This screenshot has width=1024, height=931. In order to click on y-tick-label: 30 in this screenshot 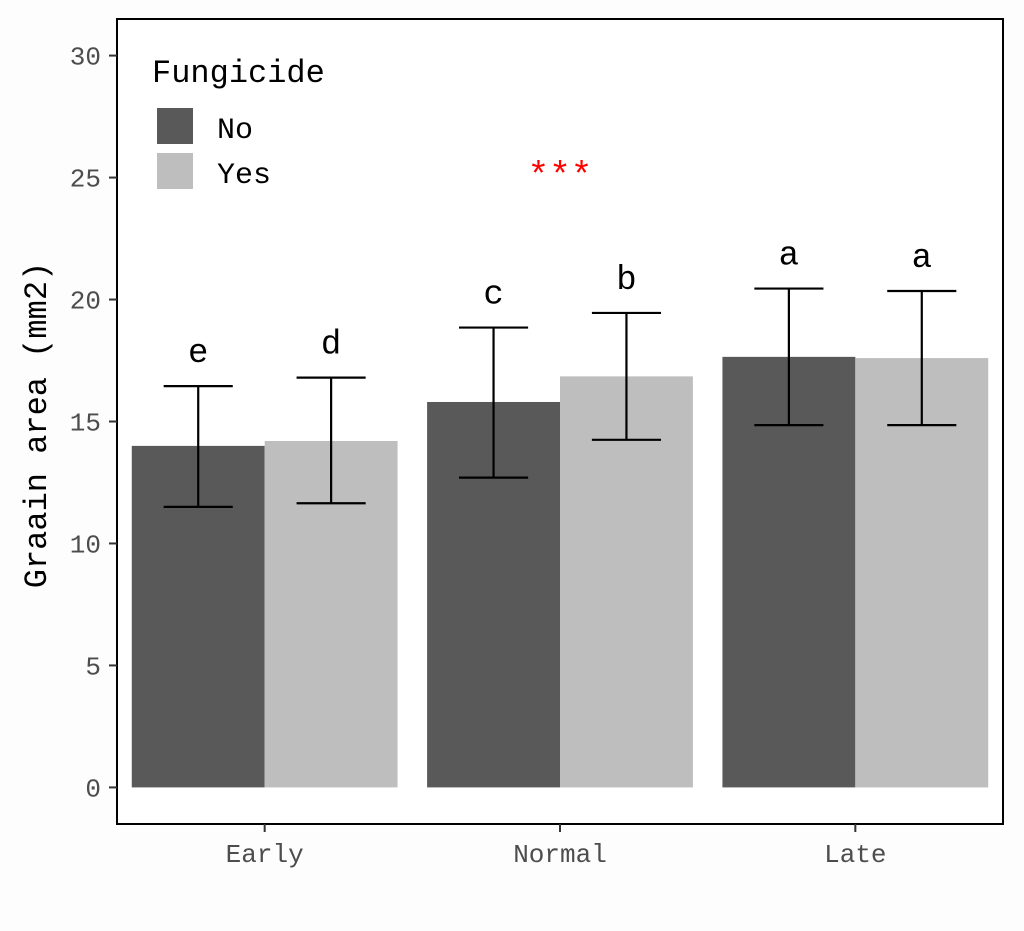, I will do `click(85, 58)`.